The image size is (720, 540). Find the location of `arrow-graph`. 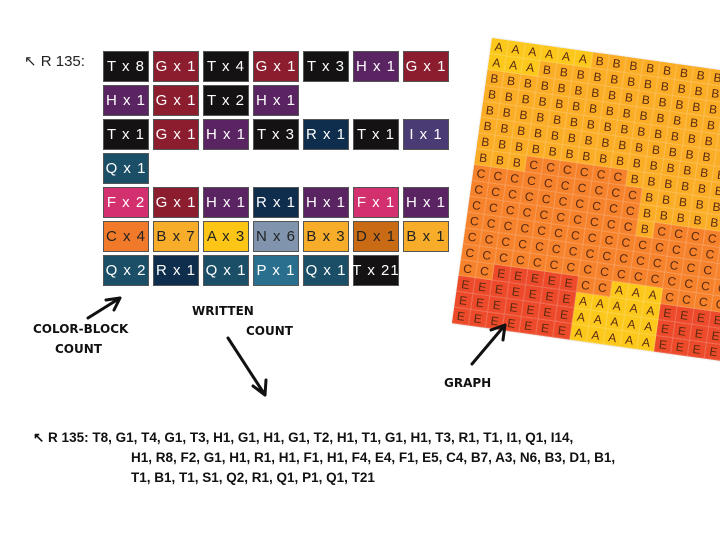

arrow-graph is located at coordinates (488, 344).